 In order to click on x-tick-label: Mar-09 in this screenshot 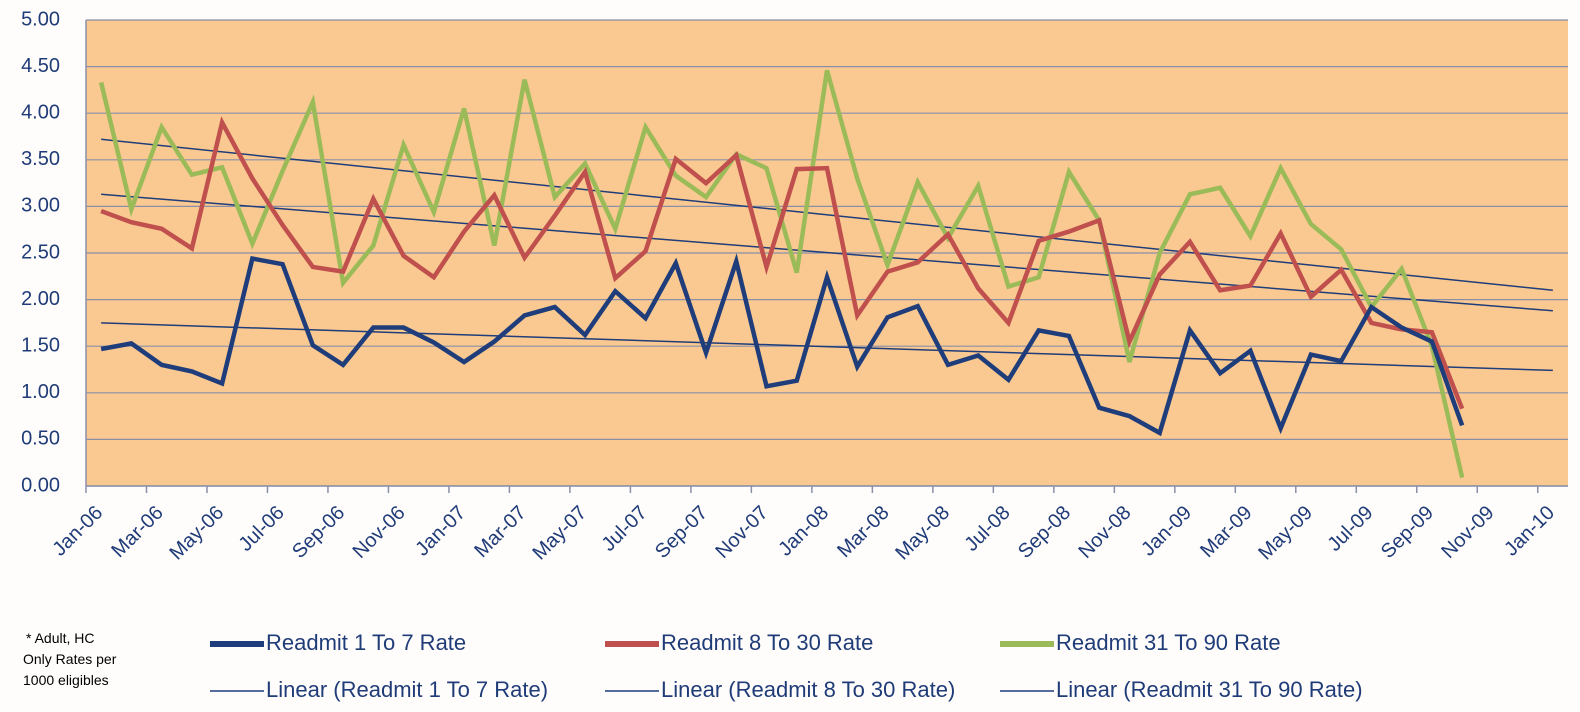, I will do `click(1226, 532)`.